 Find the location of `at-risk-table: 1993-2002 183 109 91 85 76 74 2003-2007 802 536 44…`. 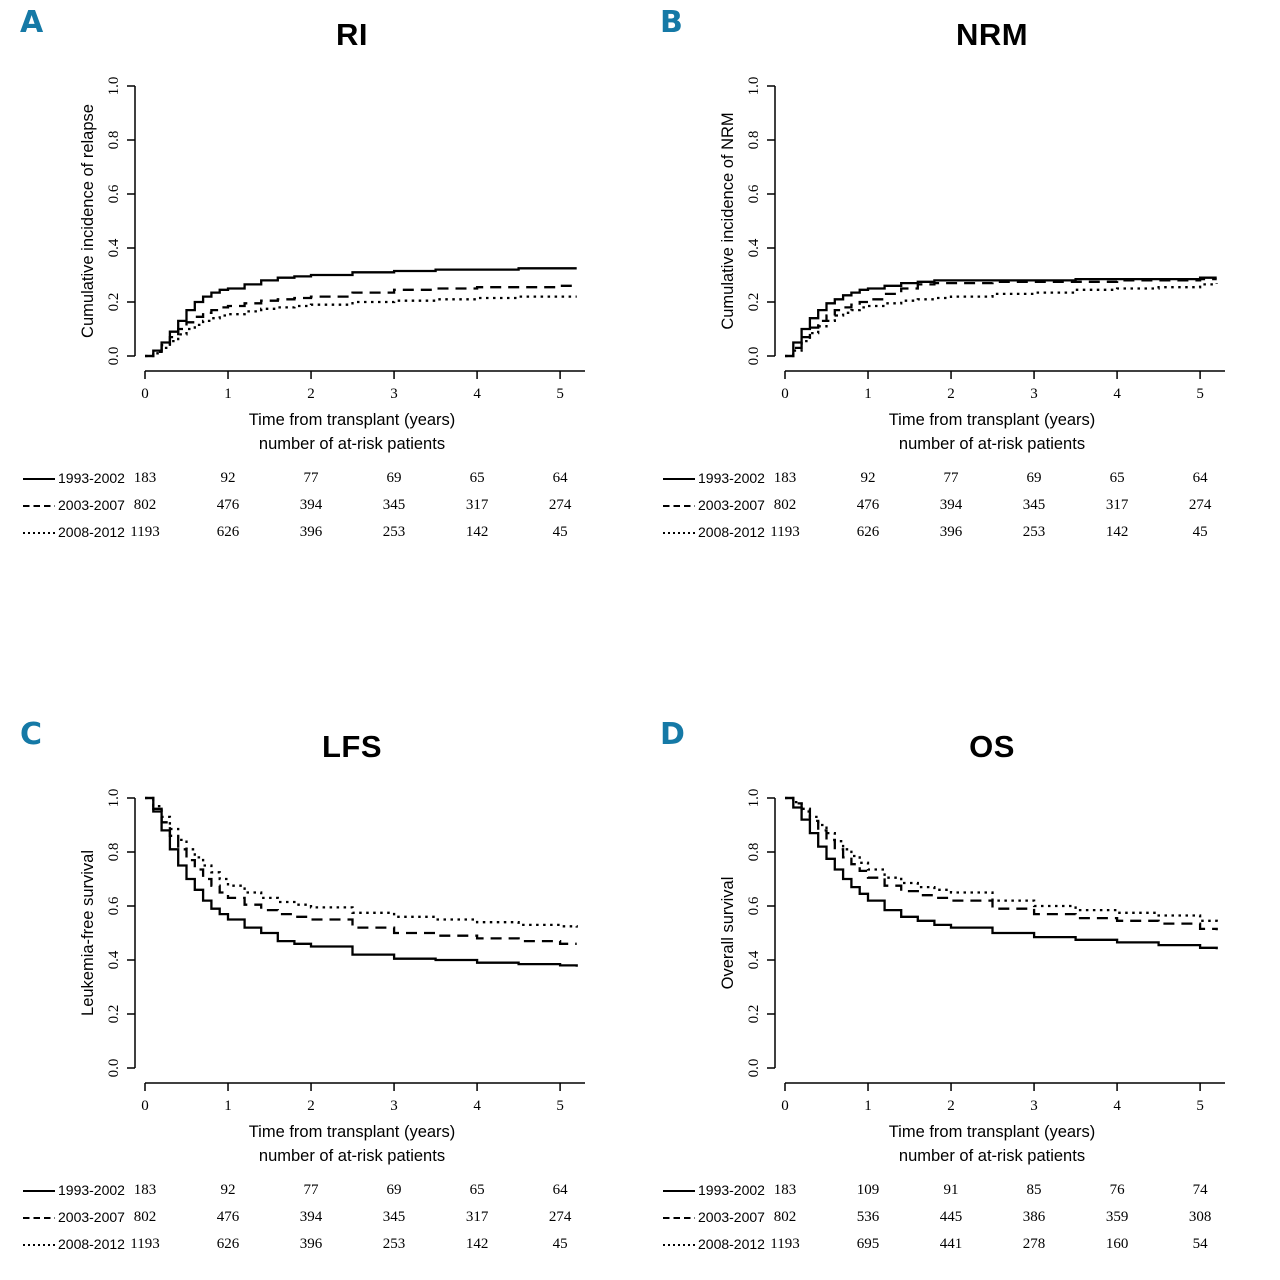

at-risk-table: 1993-2002 183 109 91 85 76 74 2003-2007 802 536 44… is located at coordinates (970, 1218).